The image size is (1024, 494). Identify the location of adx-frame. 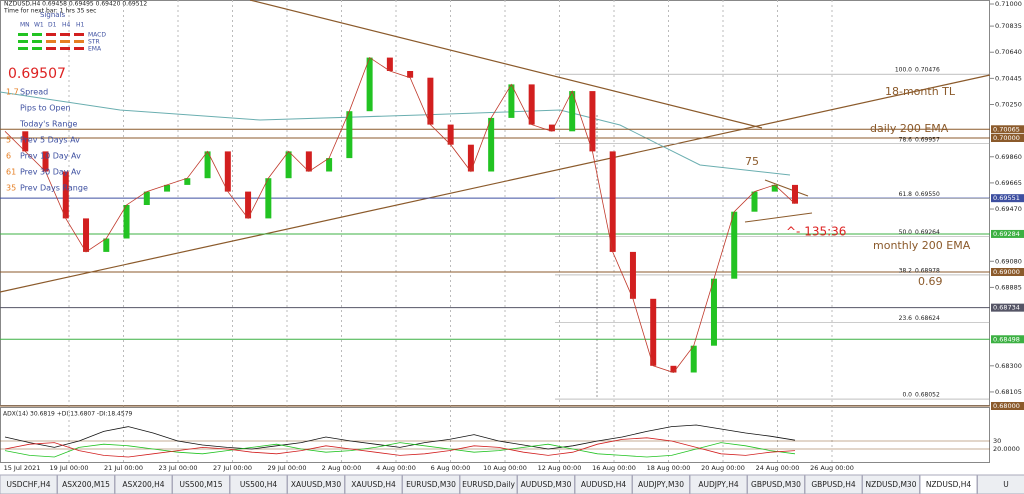
(495, 435).